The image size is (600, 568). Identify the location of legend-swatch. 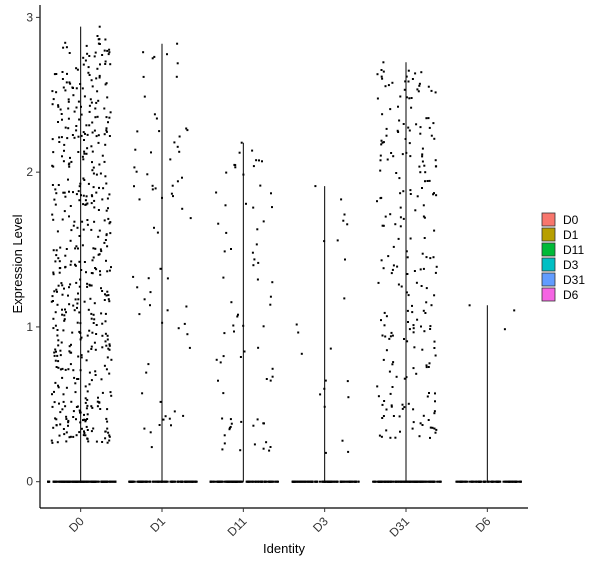
(548, 249).